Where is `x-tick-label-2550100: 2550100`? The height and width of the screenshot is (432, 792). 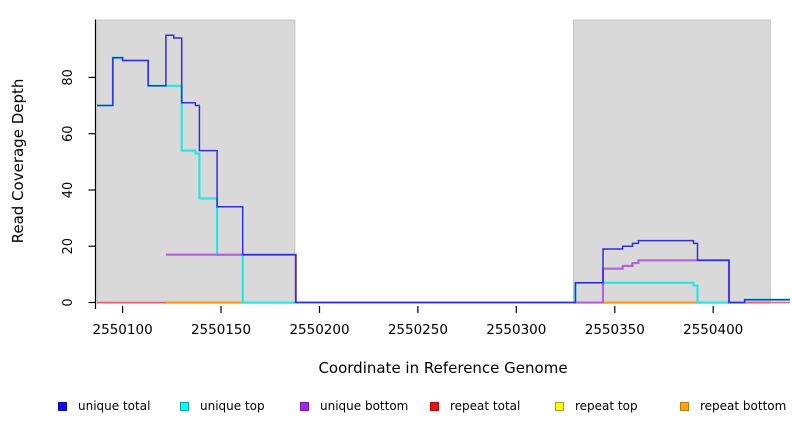
x-tick-label-2550100: 2550100 is located at coordinates (123, 330).